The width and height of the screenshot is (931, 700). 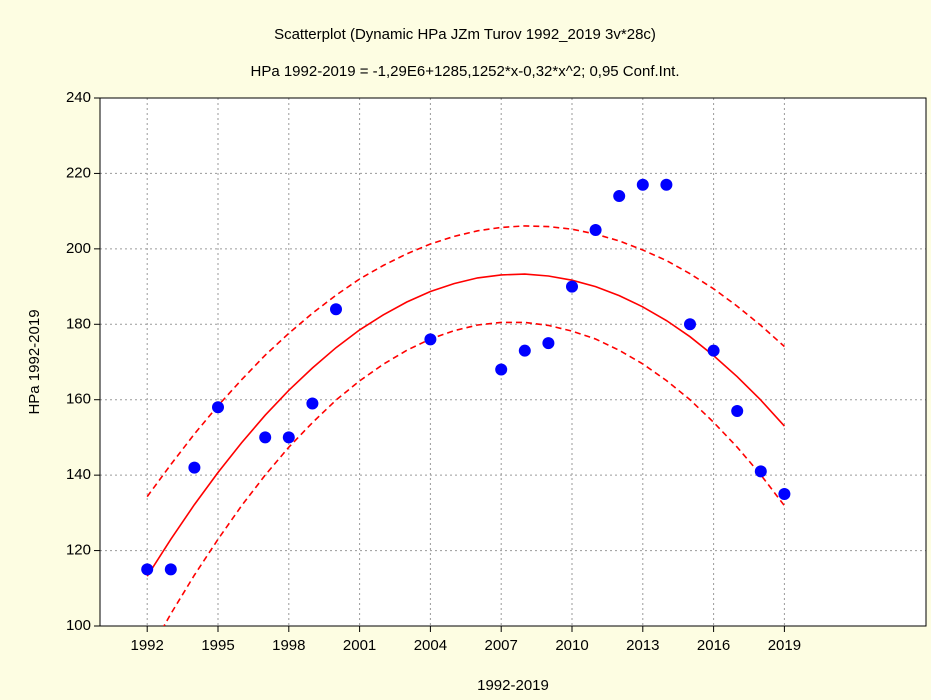 What do you see at coordinates (642, 645) in the screenshot?
I see `x-tick-label: 2013` at bounding box center [642, 645].